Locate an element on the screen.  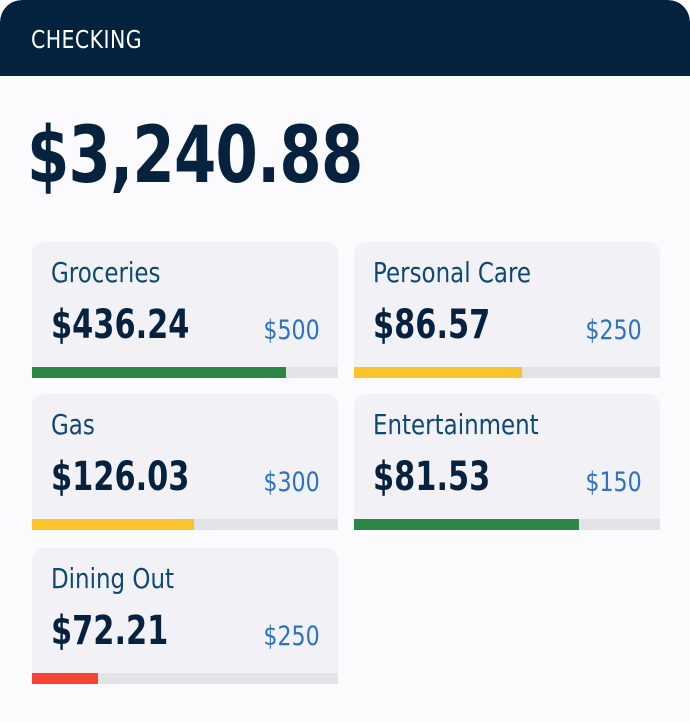
account-header: CHECKING is located at coordinates (345, 38).